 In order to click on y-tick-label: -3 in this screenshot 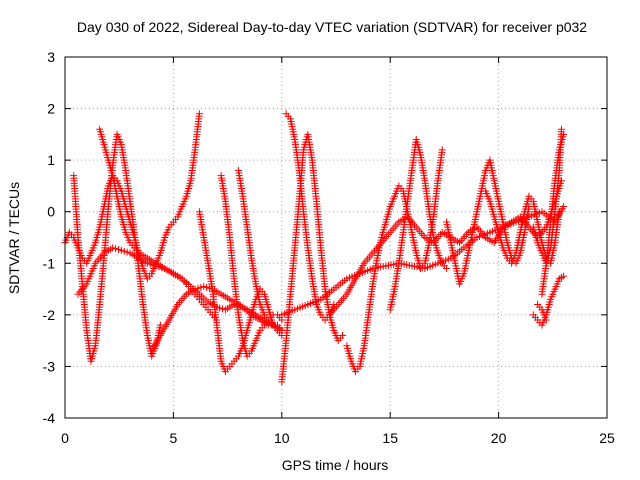, I will do `click(49, 366)`.